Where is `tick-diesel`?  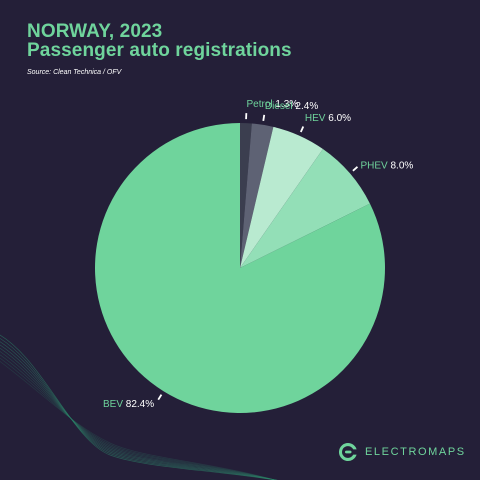 tick-diesel is located at coordinates (264, 117).